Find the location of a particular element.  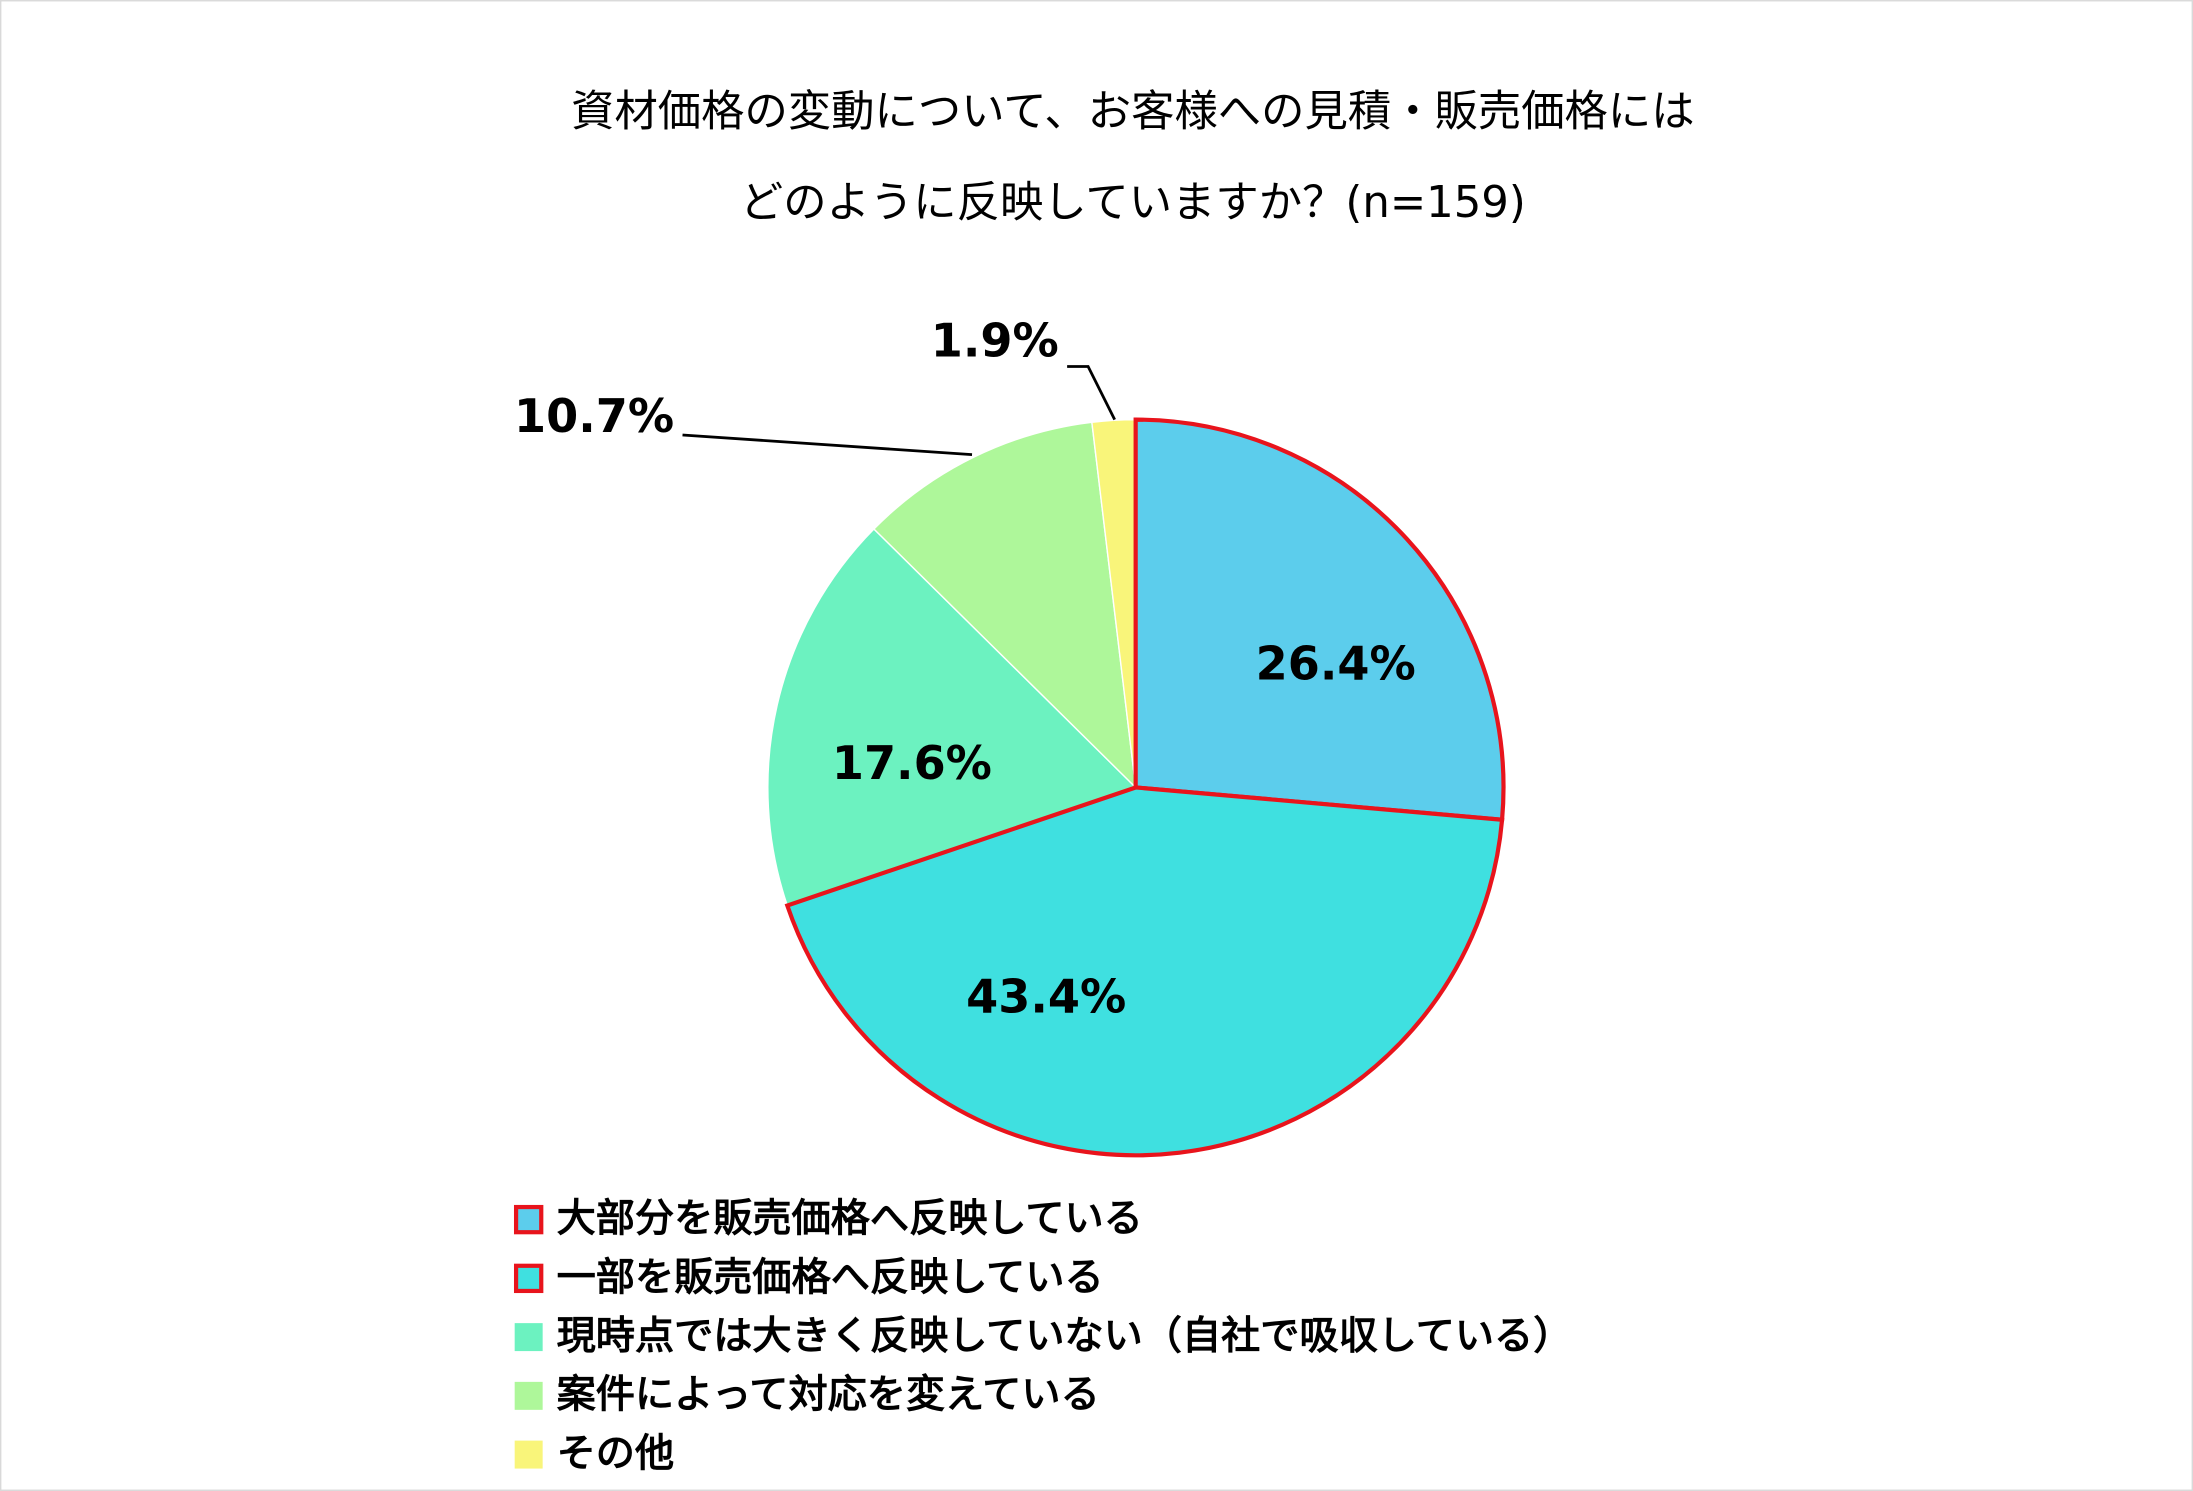

data-label: 1.9% is located at coordinates (995, 341).